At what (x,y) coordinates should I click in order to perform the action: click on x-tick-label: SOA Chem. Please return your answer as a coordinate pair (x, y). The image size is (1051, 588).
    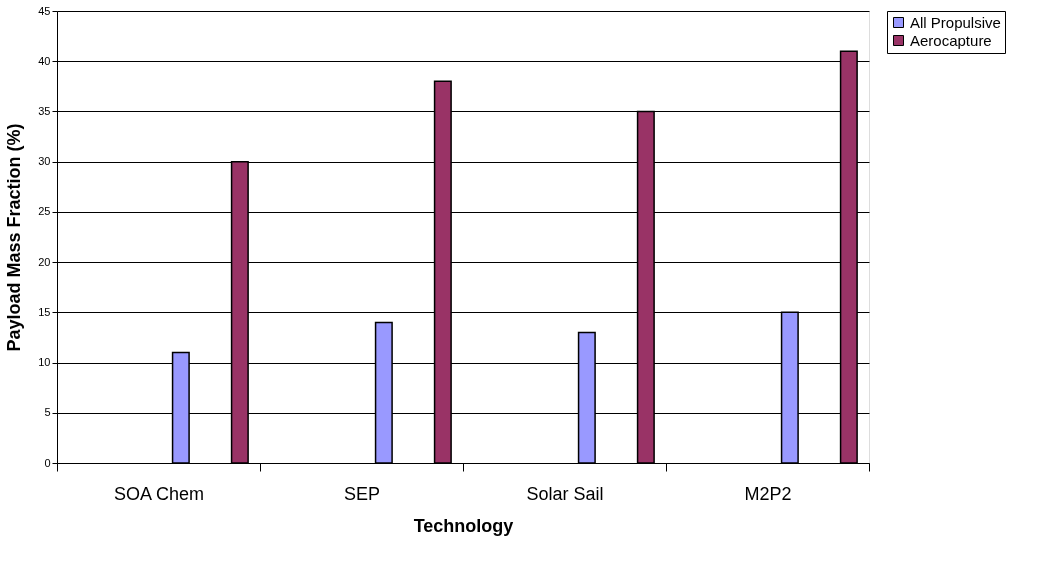
    Looking at the image, I should click on (159, 493).